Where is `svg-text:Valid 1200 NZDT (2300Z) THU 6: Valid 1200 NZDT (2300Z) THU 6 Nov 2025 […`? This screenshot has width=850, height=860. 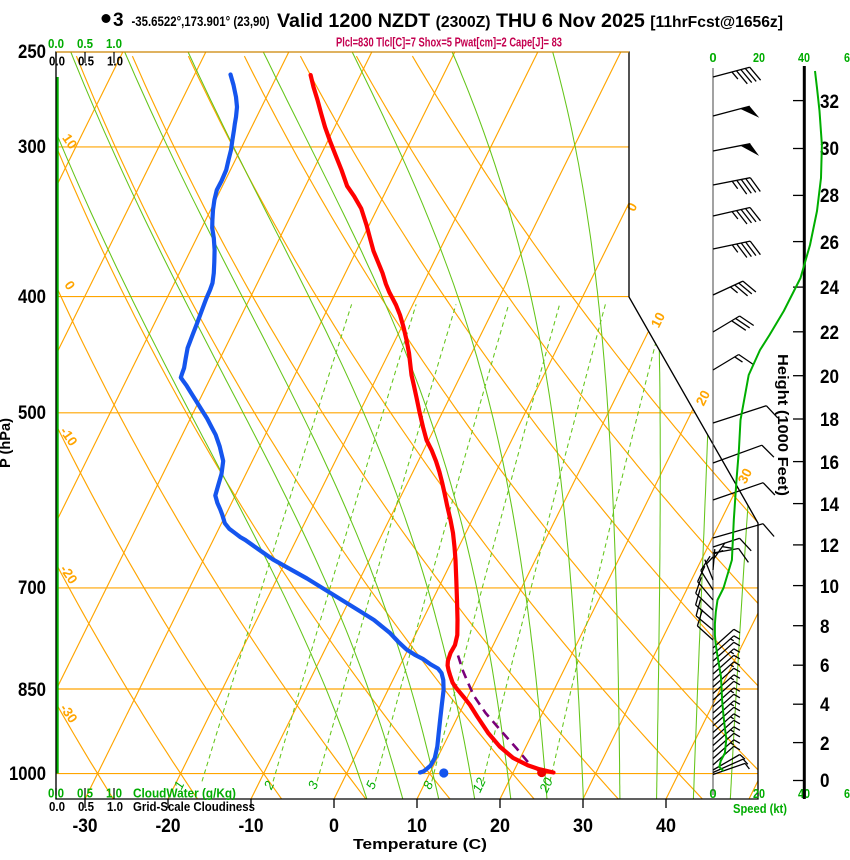 svg-text:Valid 1200 NZDT (2300Z) THU 6: Valid 1200 NZDT (2300Z) THU 6 Nov 2025 [… is located at coordinates (530, 21).